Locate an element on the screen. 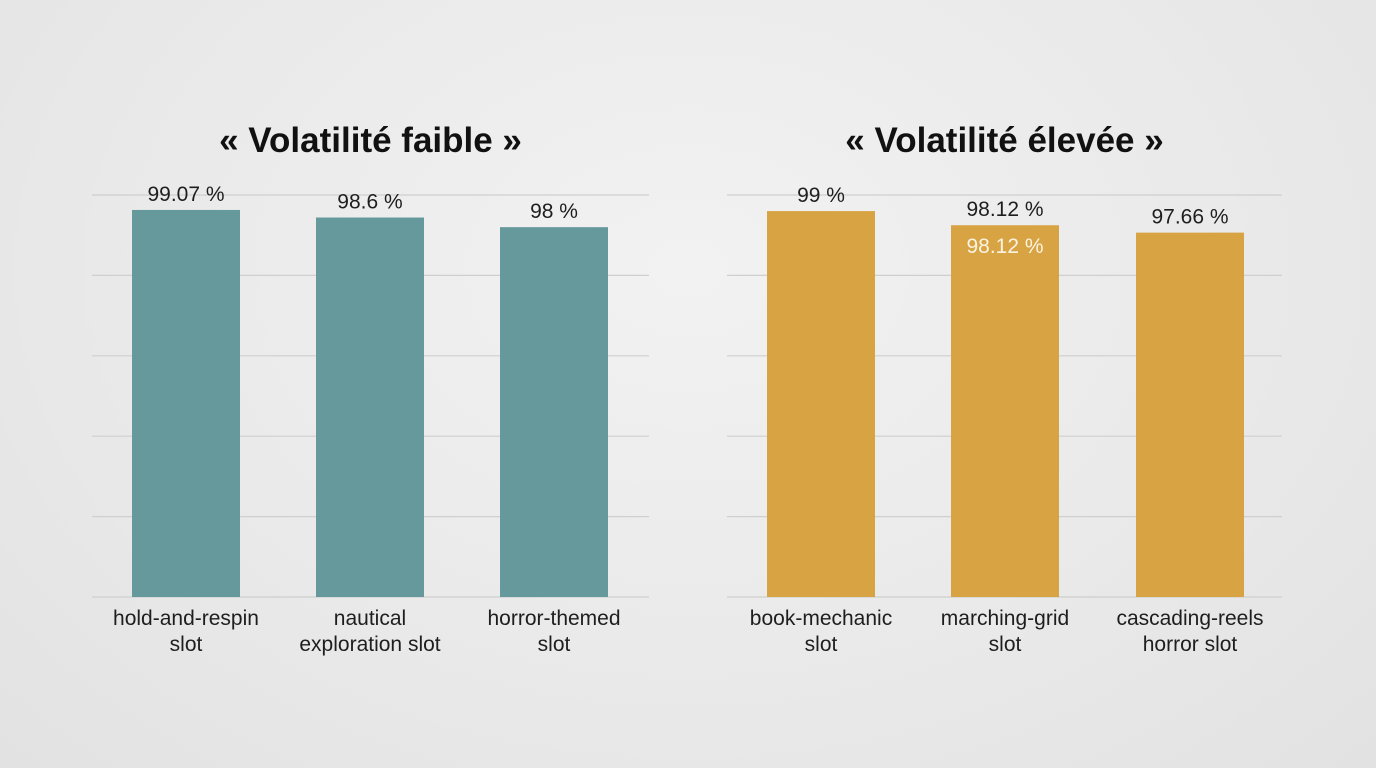 The width and height of the screenshot is (1376, 768). value-label: 99.07 % is located at coordinates (185, 194).